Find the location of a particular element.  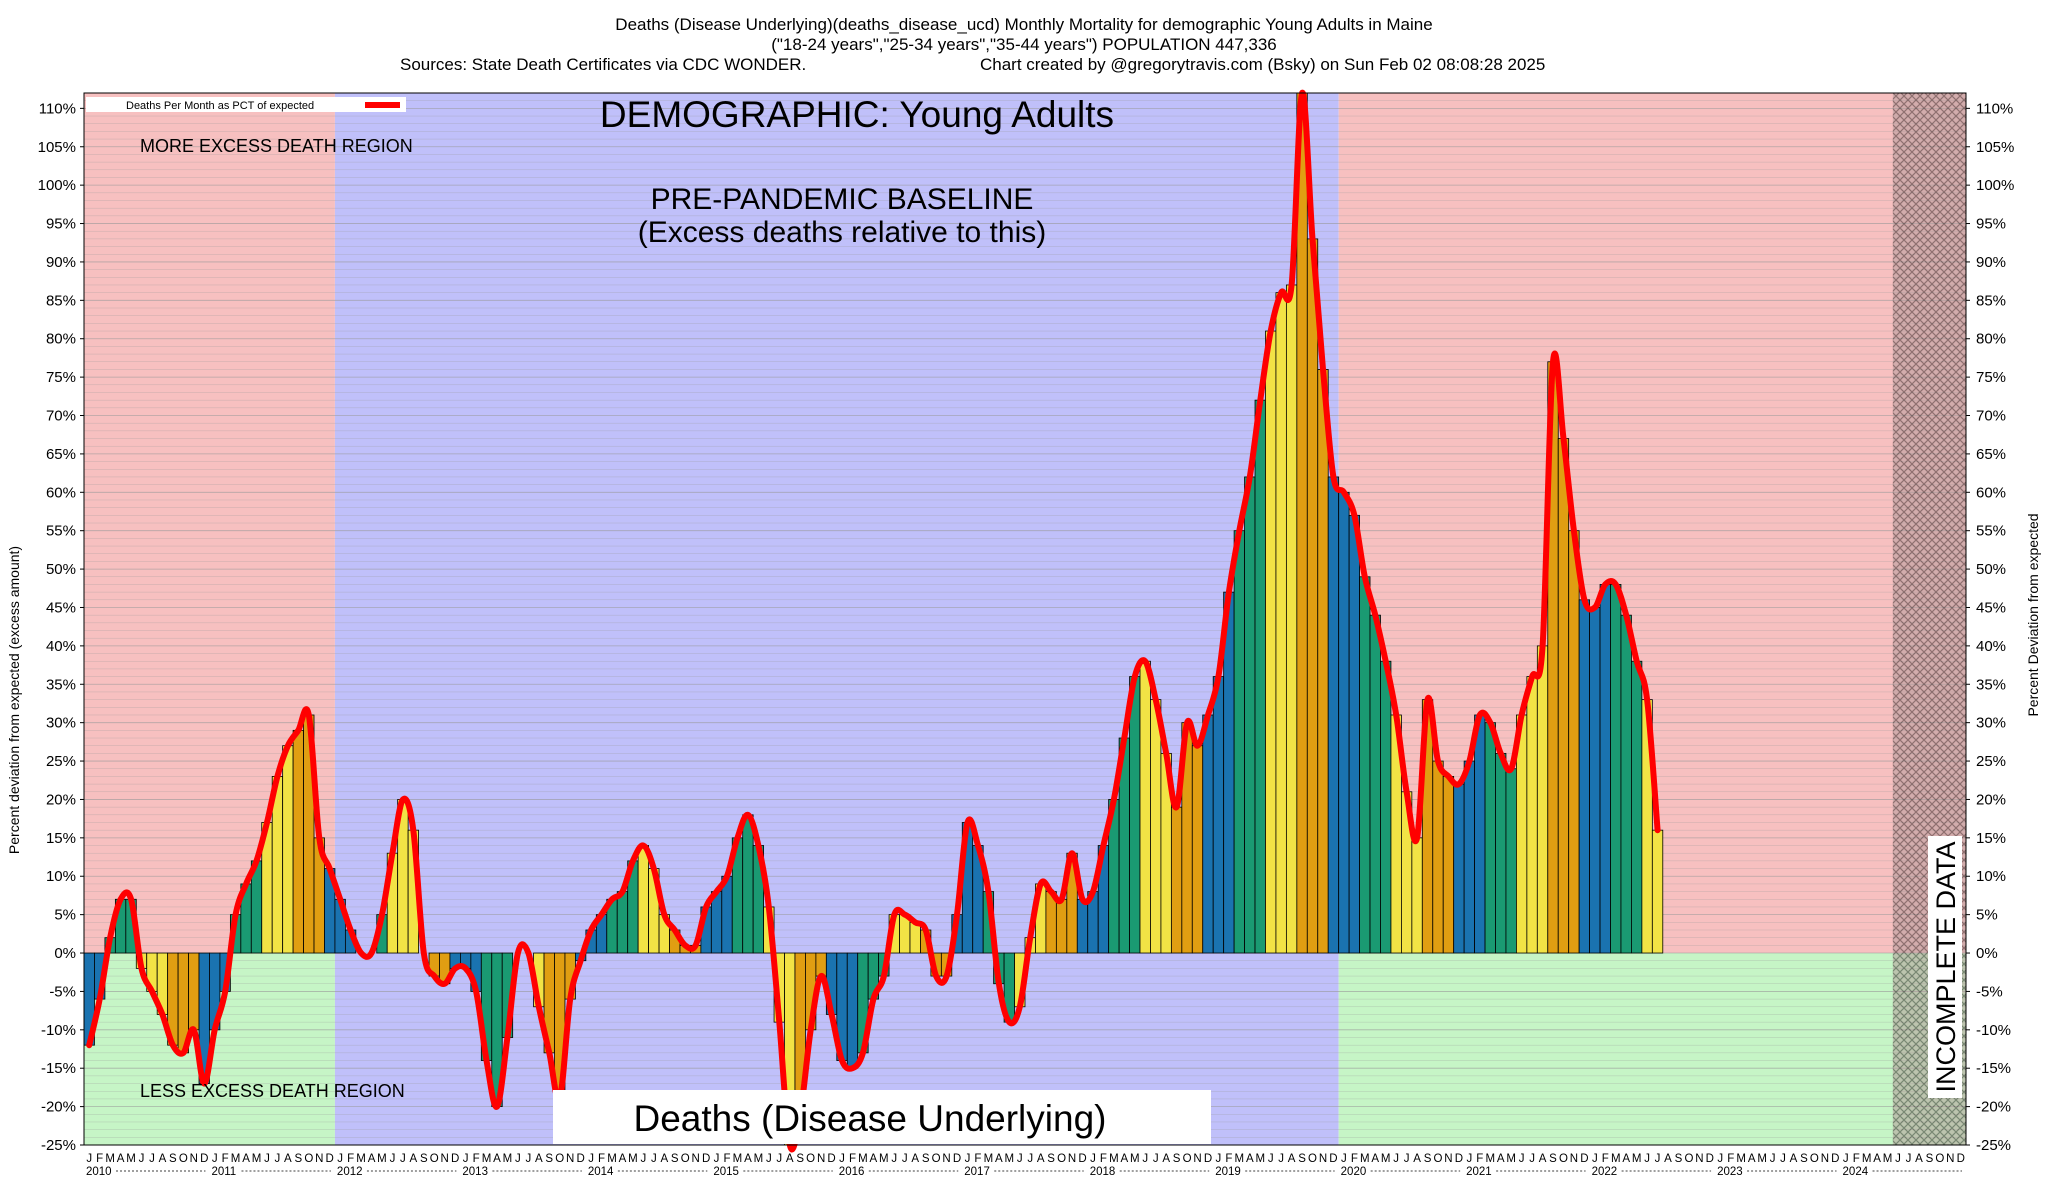

y-tick-label-left: -15% is located at coordinates (58, 1068).